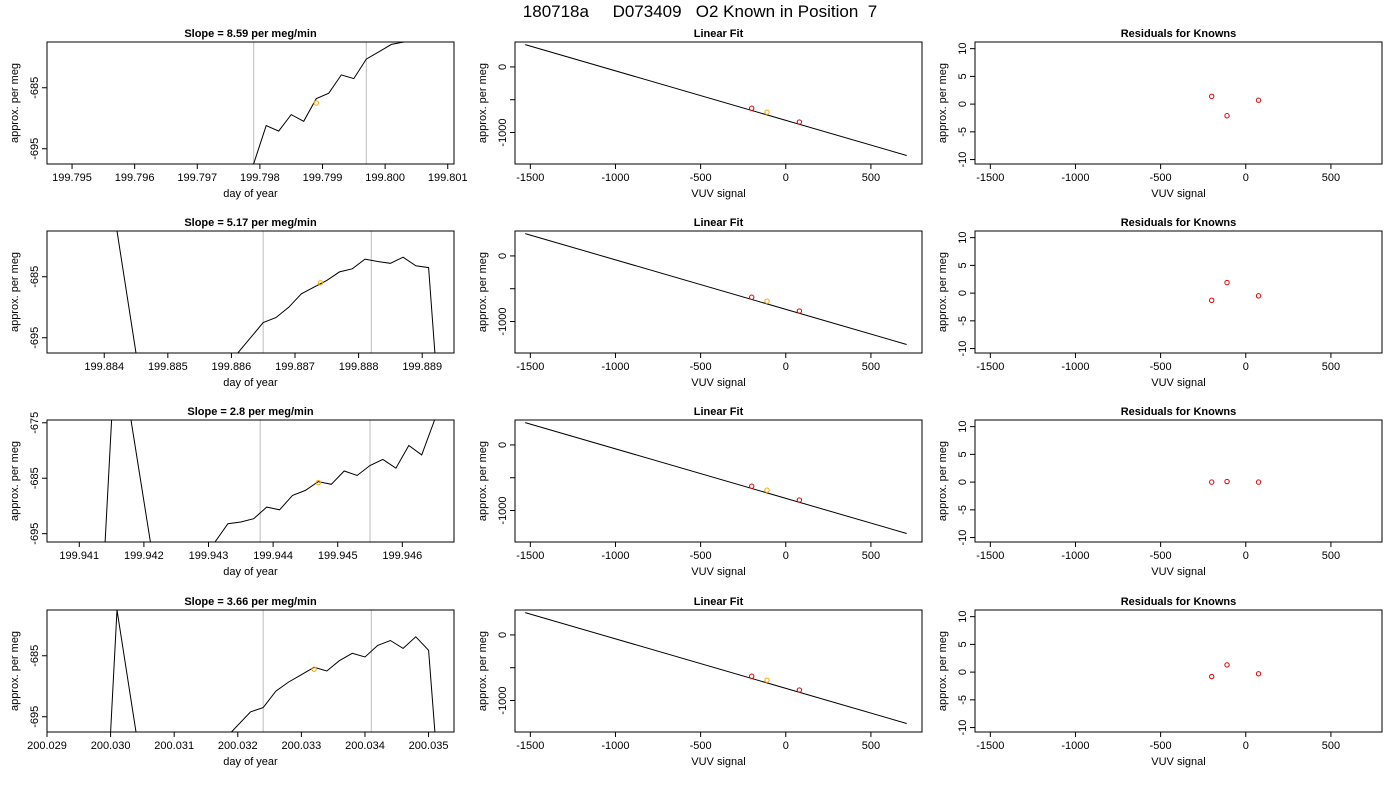  What do you see at coordinates (79, 556) in the screenshot?
I see `x-tick-label: 199.941` at bounding box center [79, 556].